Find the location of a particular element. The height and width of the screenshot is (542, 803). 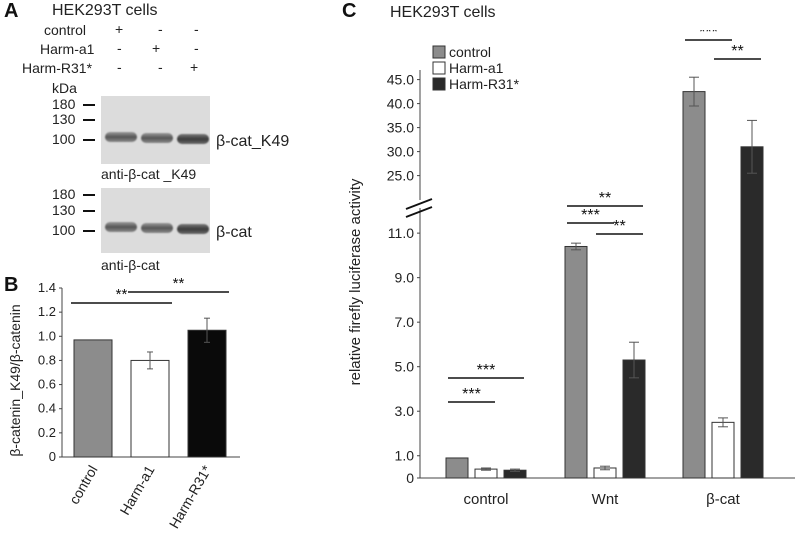

blot2-band-lane1 is located at coordinates (121, 227).